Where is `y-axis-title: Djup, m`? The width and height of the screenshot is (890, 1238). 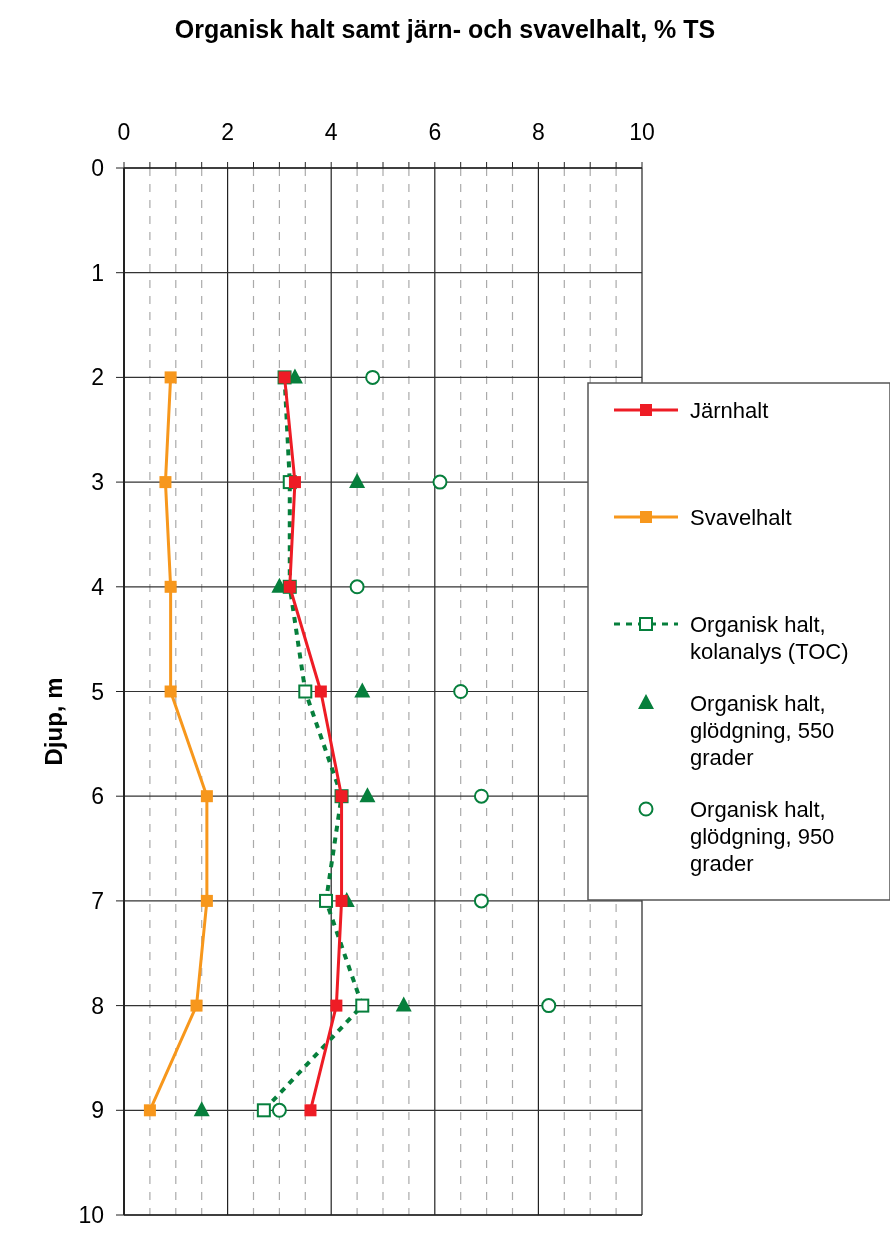 y-axis-title: Djup, m is located at coordinates (53, 721).